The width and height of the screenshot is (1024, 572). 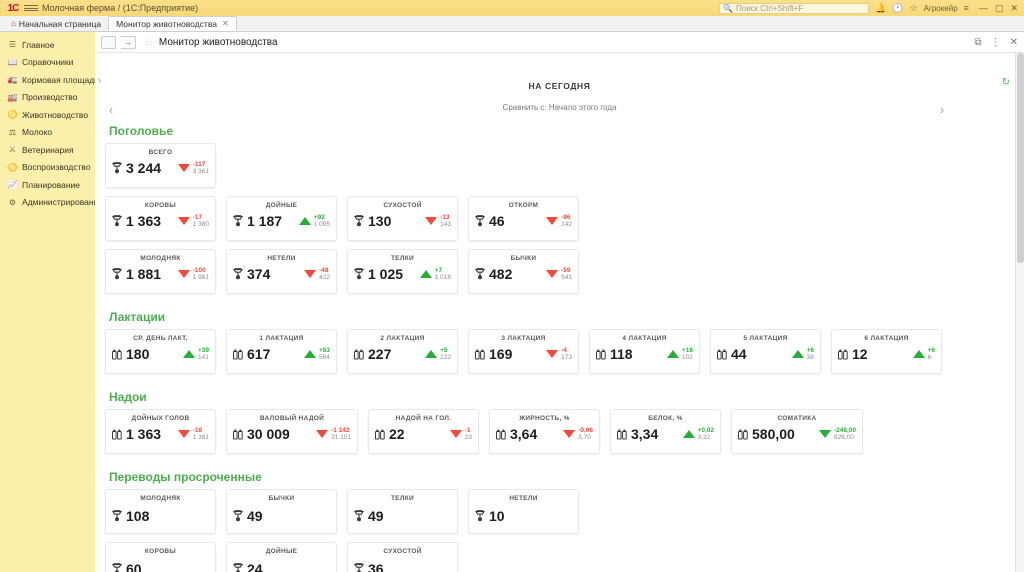 I want to click on favorite-star-icon: ☆, so click(x=149, y=42).